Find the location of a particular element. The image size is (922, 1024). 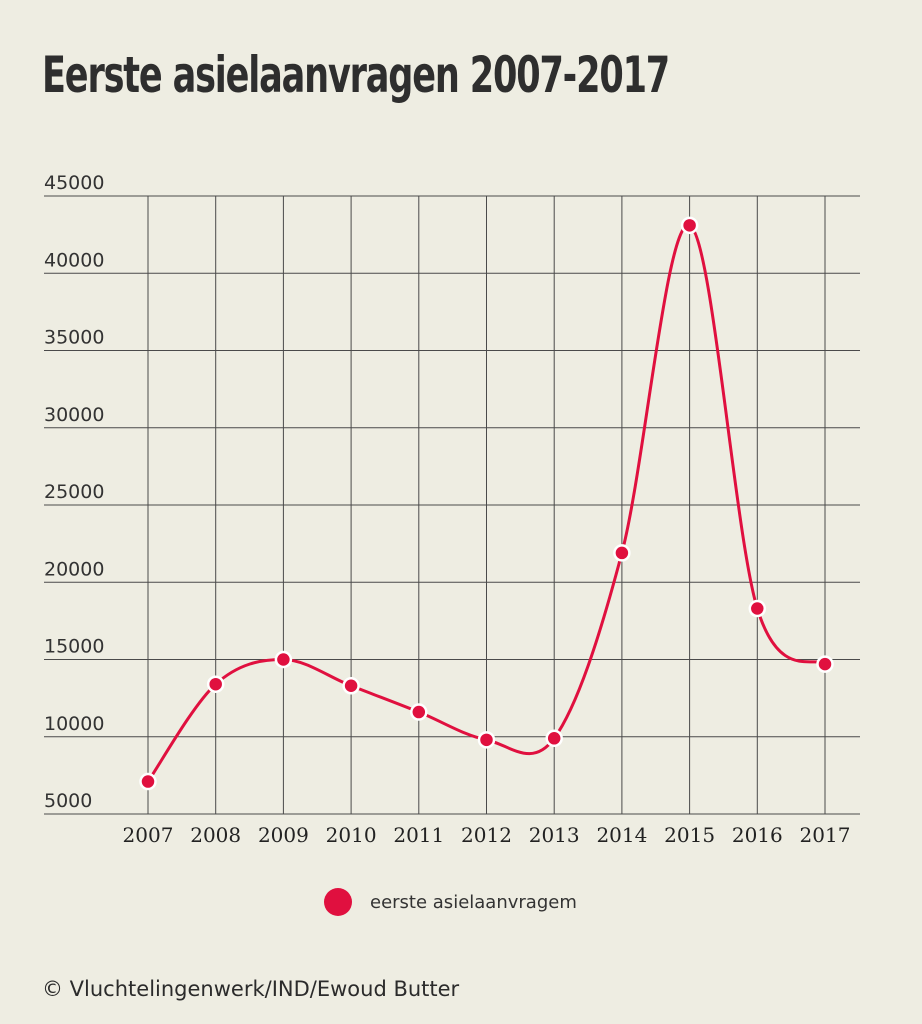

x-tick-label: 2007 is located at coordinates (148, 835).